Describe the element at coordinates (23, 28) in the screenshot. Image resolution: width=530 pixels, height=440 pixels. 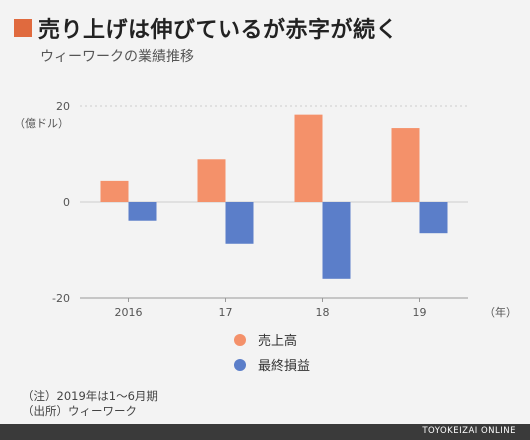
I see `title-marker-square` at that location.